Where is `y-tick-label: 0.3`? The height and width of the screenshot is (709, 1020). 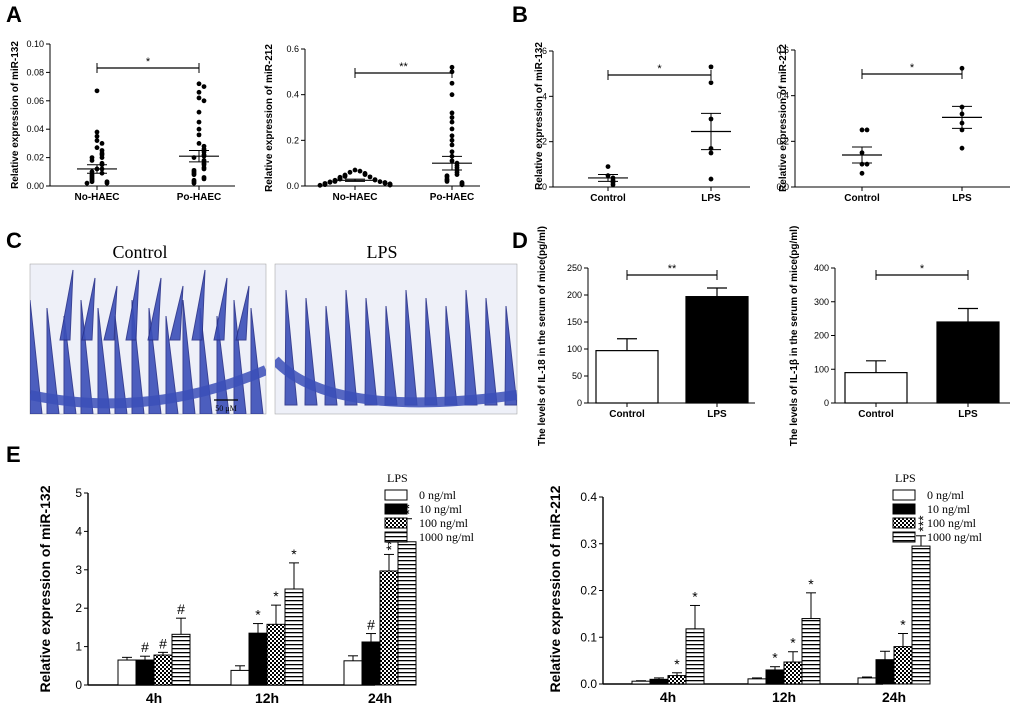 y-tick-label: 0.3 is located at coordinates (588, 544).